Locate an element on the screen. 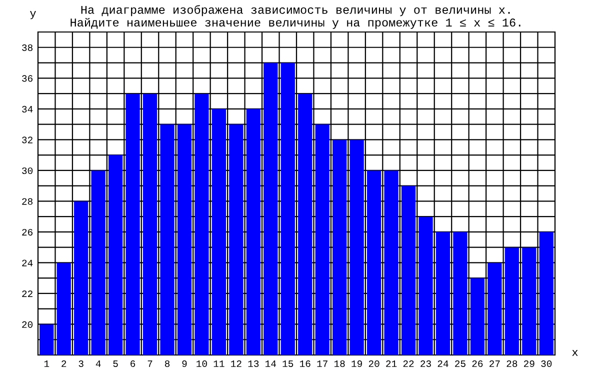 The height and width of the screenshot is (370, 600). x-tick-label: 22 is located at coordinates (408, 363).